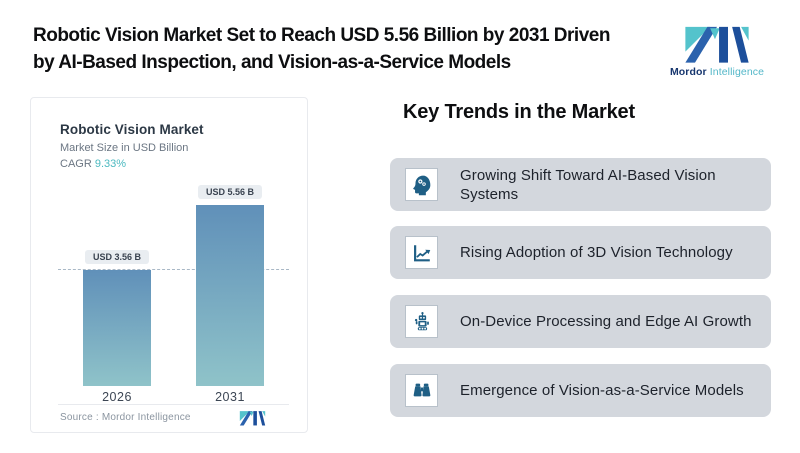 This screenshot has width=800, height=453. What do you see at coordinates (132, 129) in the screenshot?
I see `chart-title: Robotic Vision Market` at bounding box center [132, 129].